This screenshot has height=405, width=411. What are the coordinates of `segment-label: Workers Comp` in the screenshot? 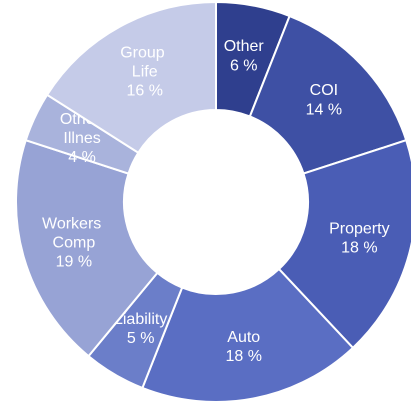 It's located at (74, 234).